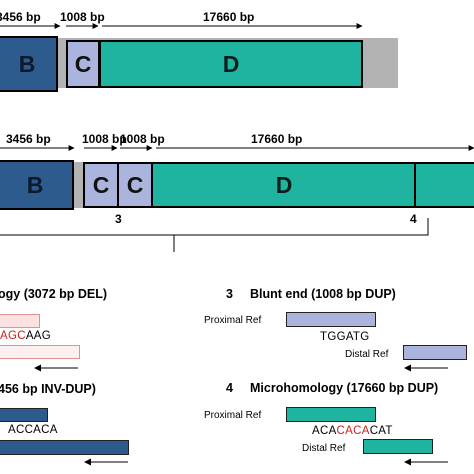 Image resolution: width=474 pixels, height=474 pixels. Describe the element at coordinates (444, 185) in the screenshot. I see `mid-segment-d-extended` at that location.